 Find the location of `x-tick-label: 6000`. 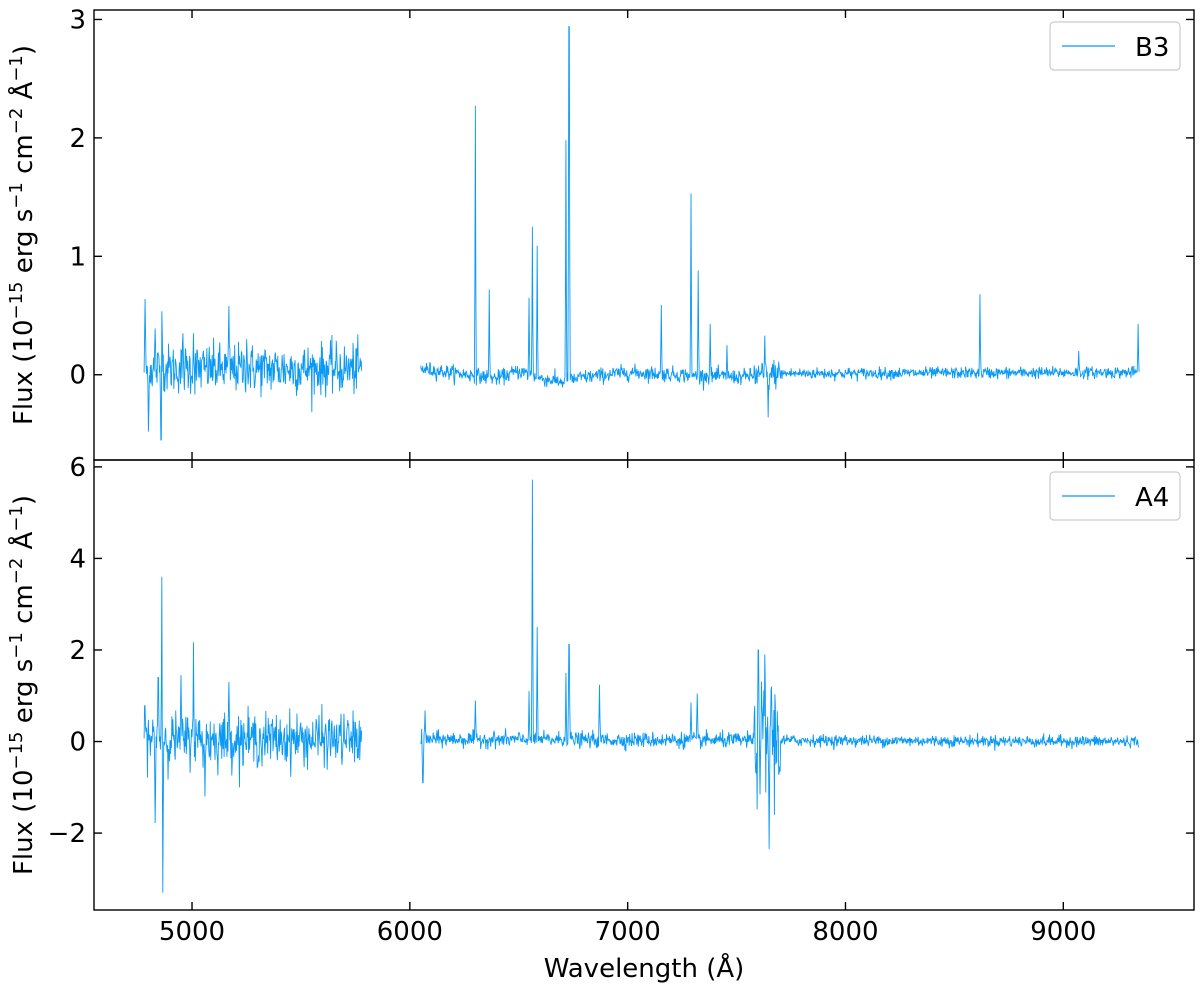

x-tick-label: 6000 is located at coordinates (410, 932).